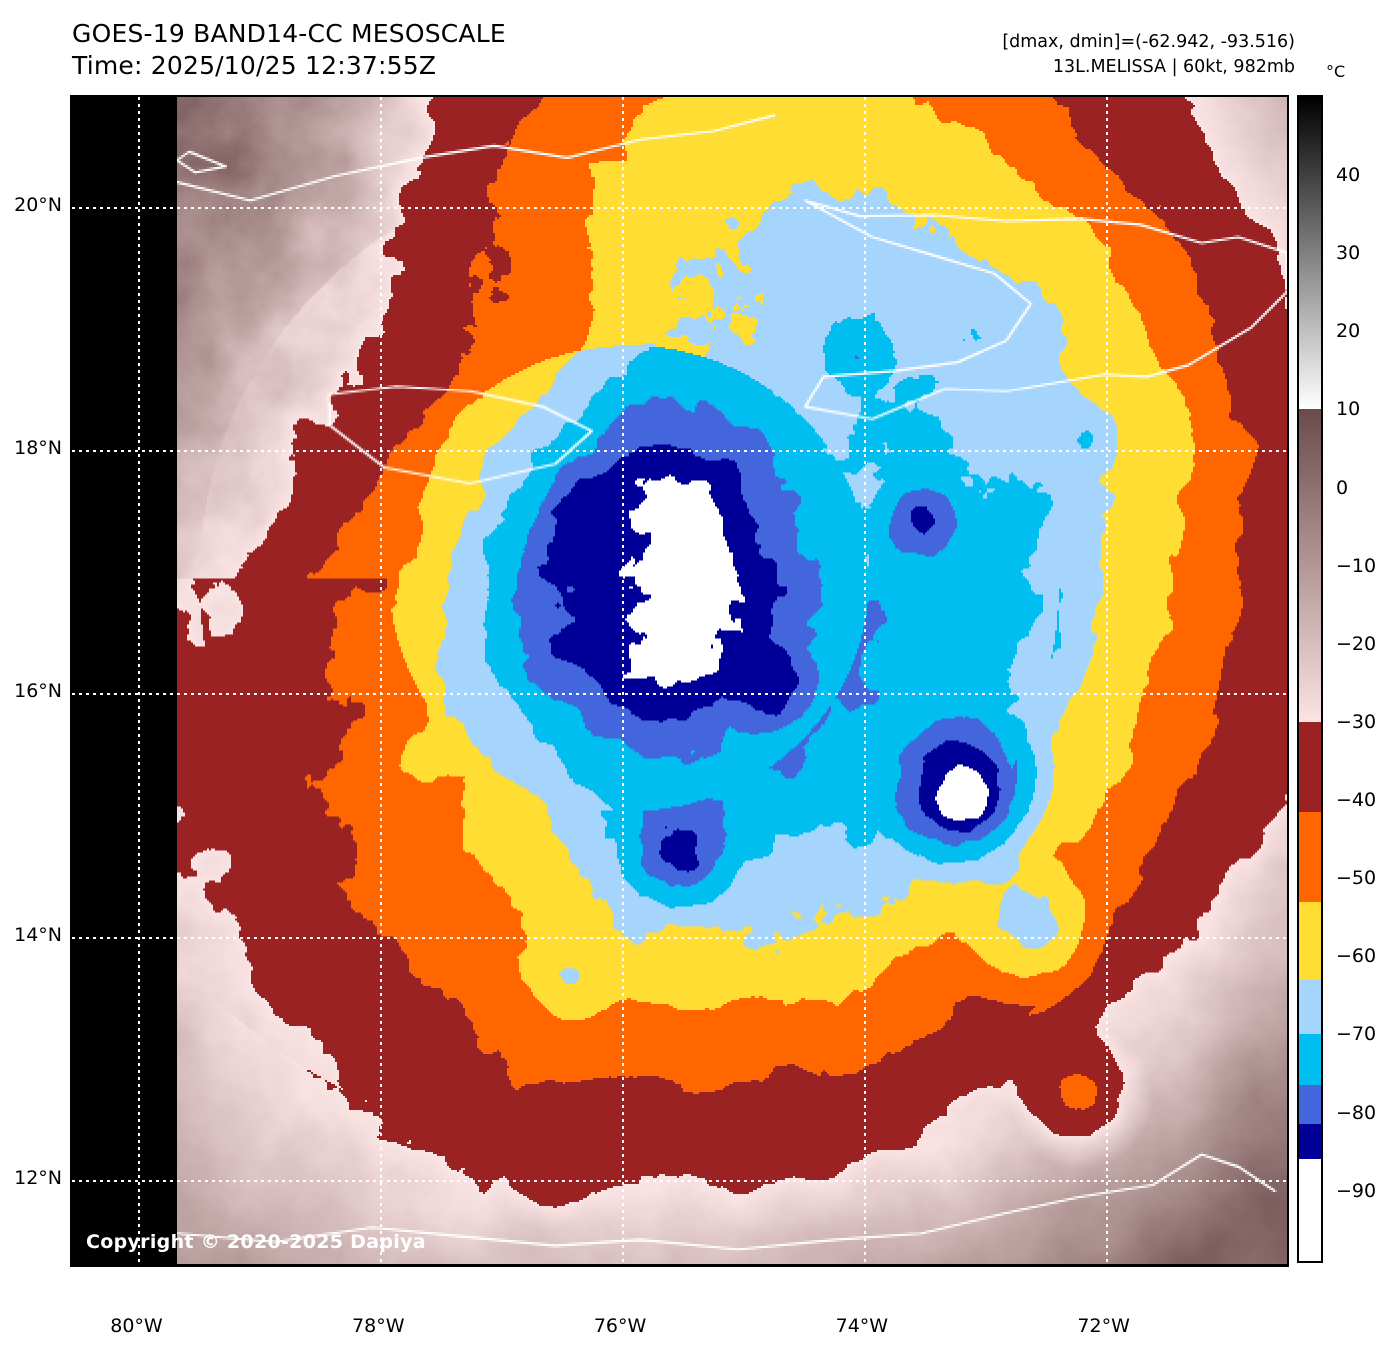 Image resolution: width=1390 pixels, height=1359 pixels. What do you see at coordinates (254, 65) in the screenshot?
I see `title-timestamp: Time: 2025/10/25 12:37:55Z` at bounding box center [254, 65].